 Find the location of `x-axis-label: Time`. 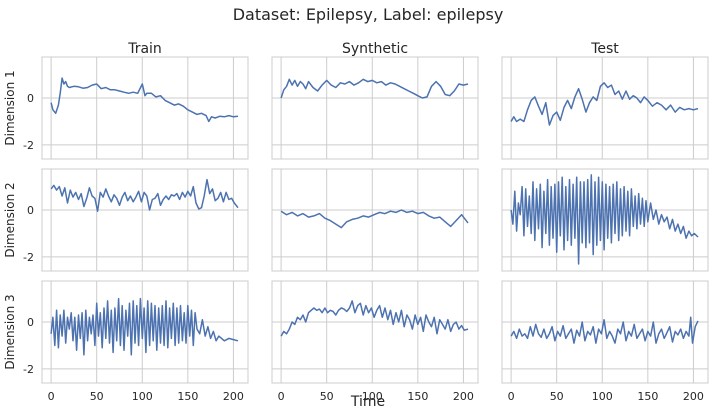

x-axis-label: Time is located at coordinates (367, 402).